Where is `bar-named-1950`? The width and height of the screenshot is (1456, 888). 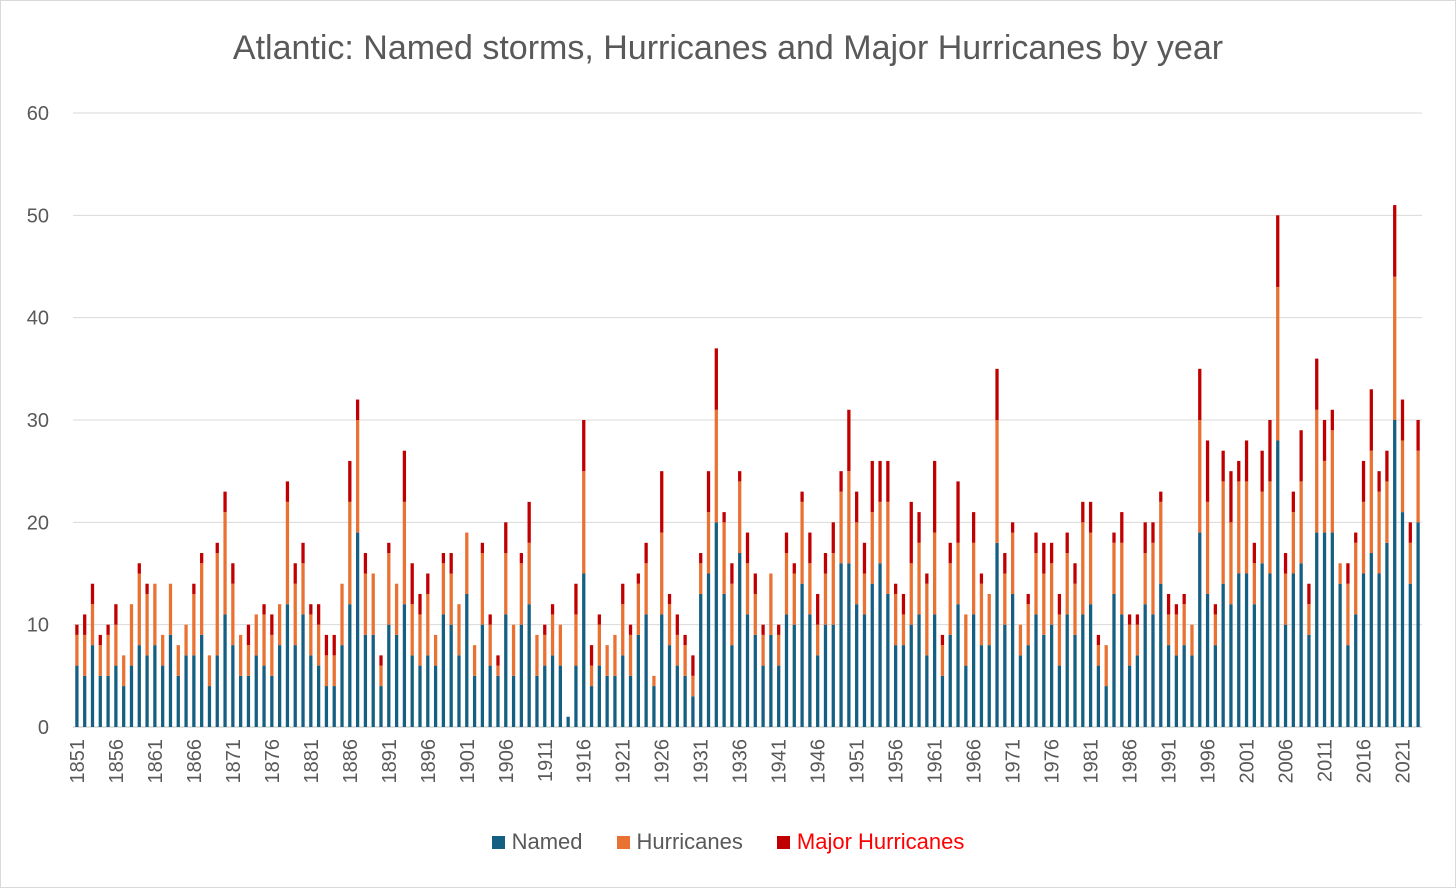
bar-named-1950 is located at coordinates (849, 645).